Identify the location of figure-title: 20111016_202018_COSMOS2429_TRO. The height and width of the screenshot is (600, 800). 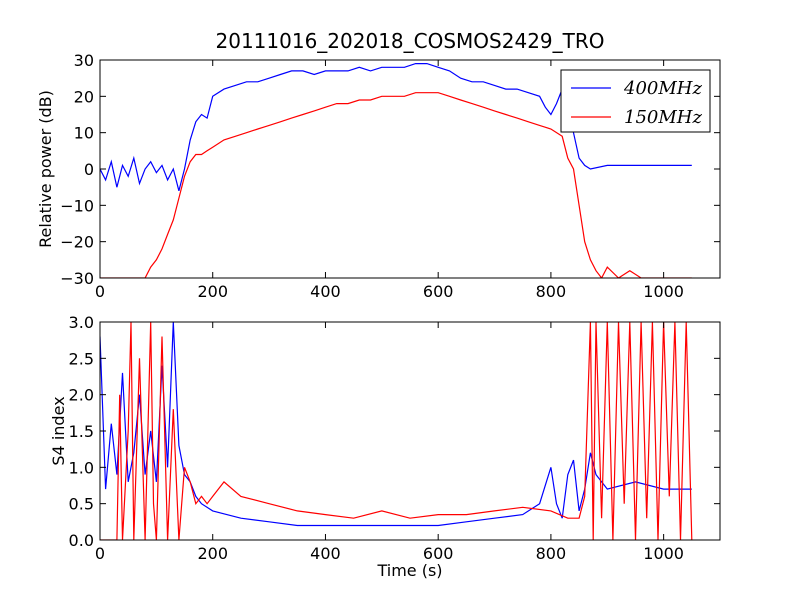
(410, 41).